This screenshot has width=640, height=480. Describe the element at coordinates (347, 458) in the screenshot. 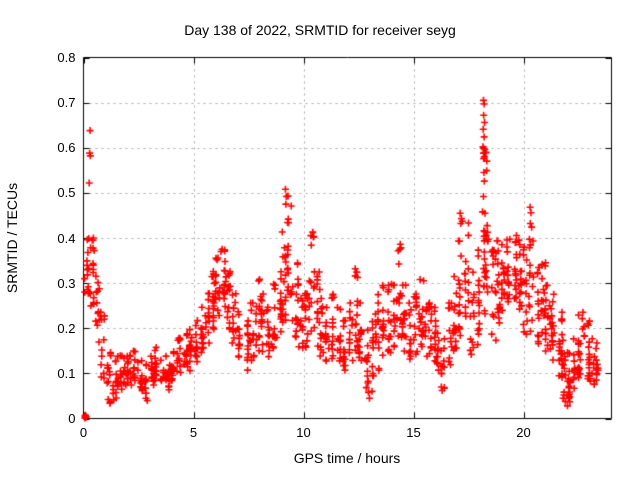

I see `x-axis-label: GPS time / hours` at that location.